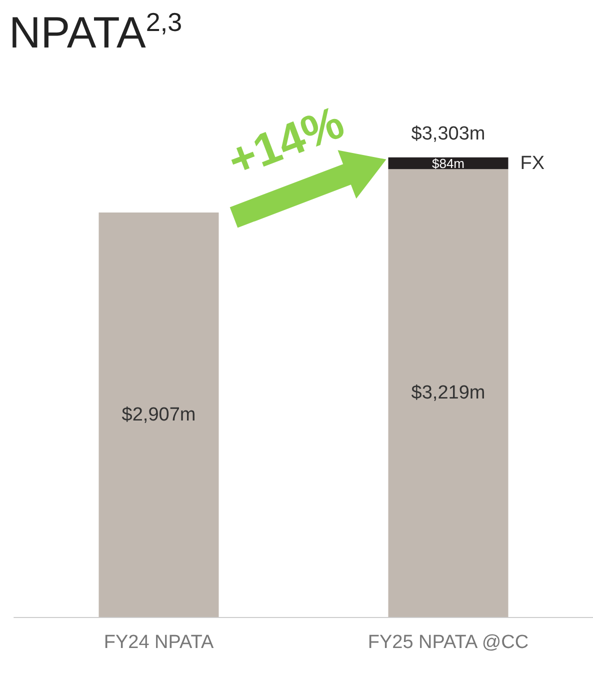 The height and width of the screenshot is (676, 593). Describe the element at coordinates (532, 163) in the screenshot. I see `series-label: FX` at that location.